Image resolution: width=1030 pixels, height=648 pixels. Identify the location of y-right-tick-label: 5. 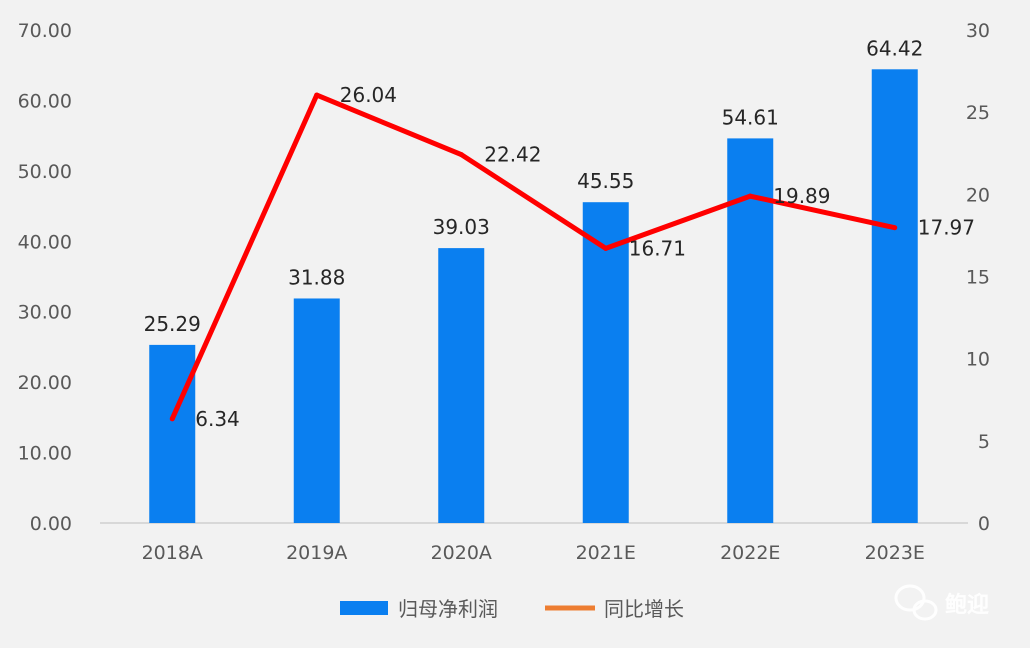
(984, 442).